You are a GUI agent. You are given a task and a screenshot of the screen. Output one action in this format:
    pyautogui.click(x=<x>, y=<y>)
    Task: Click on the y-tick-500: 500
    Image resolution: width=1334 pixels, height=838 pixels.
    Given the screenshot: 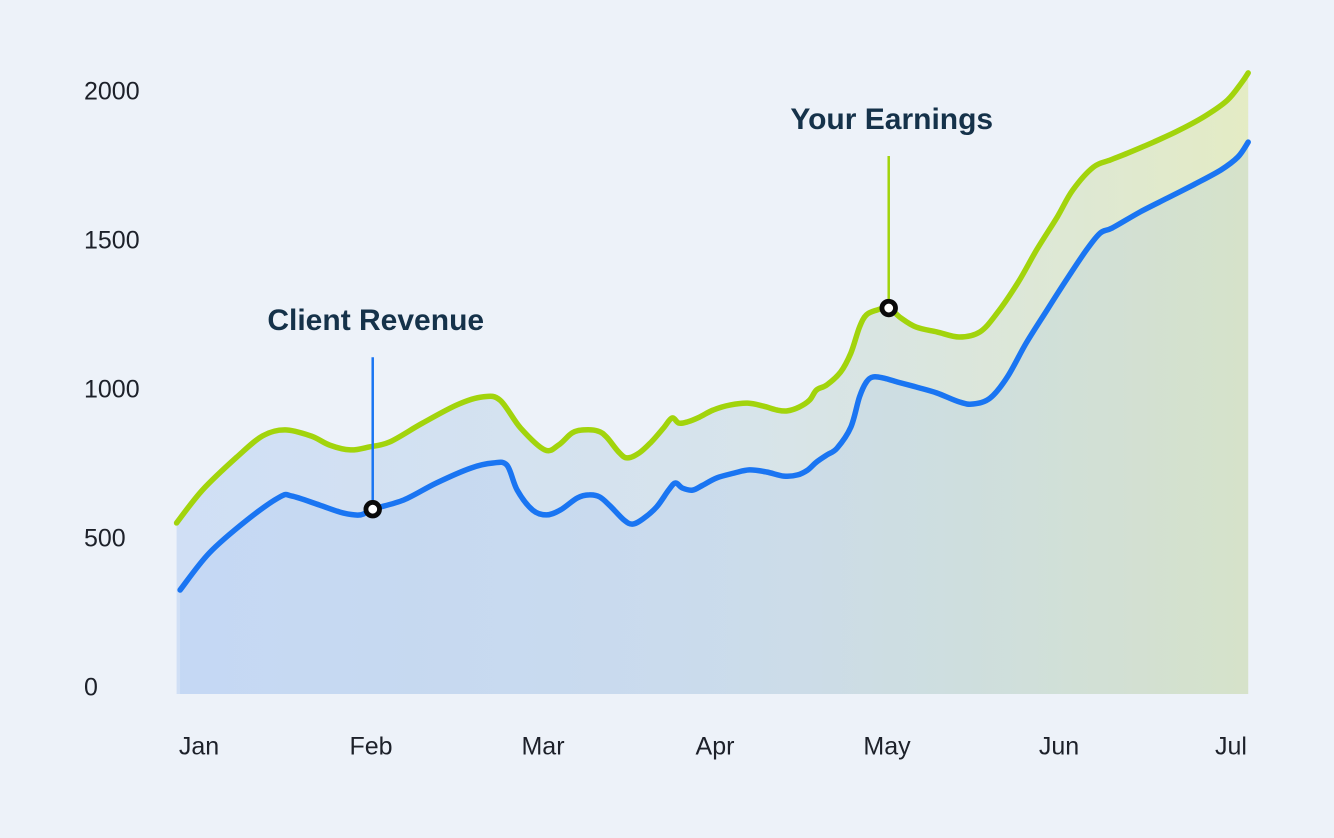 What is the action you would take?
    pyautogui.click(x=105, y=538)
    